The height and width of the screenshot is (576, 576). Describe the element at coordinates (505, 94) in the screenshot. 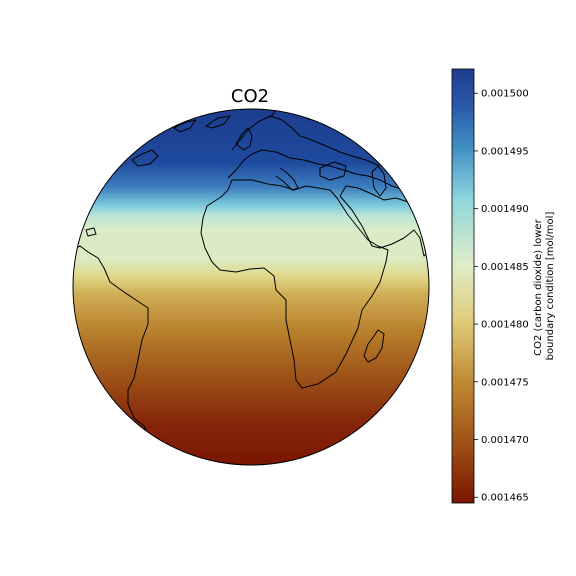

I see `colorbar-tick-label: 0.001500` at that location.